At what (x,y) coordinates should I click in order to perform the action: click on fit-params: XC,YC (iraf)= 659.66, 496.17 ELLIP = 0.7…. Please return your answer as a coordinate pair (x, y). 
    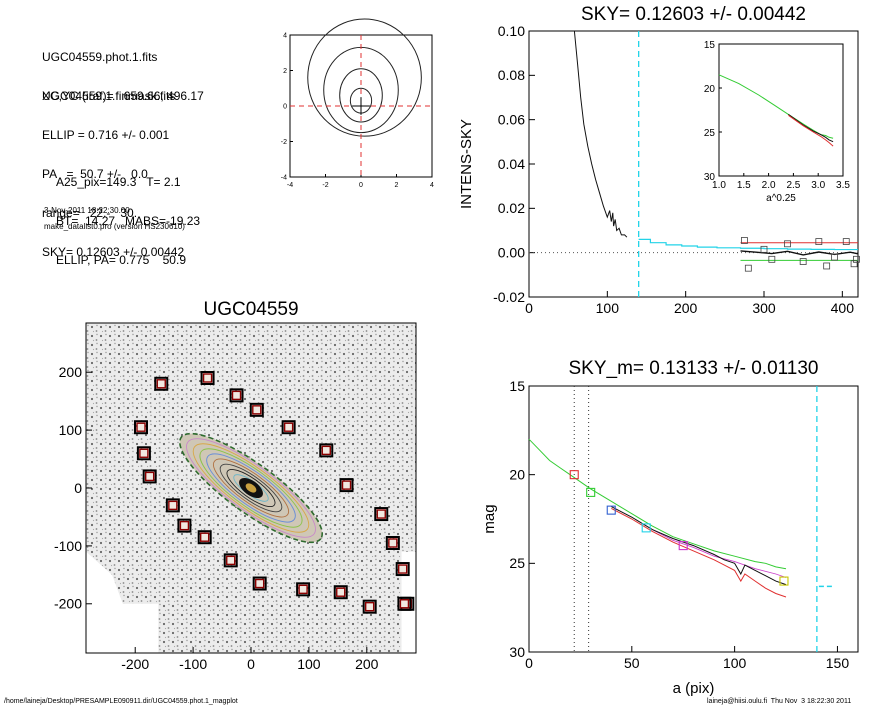
    Looking at the image, I should click on (123, 168).